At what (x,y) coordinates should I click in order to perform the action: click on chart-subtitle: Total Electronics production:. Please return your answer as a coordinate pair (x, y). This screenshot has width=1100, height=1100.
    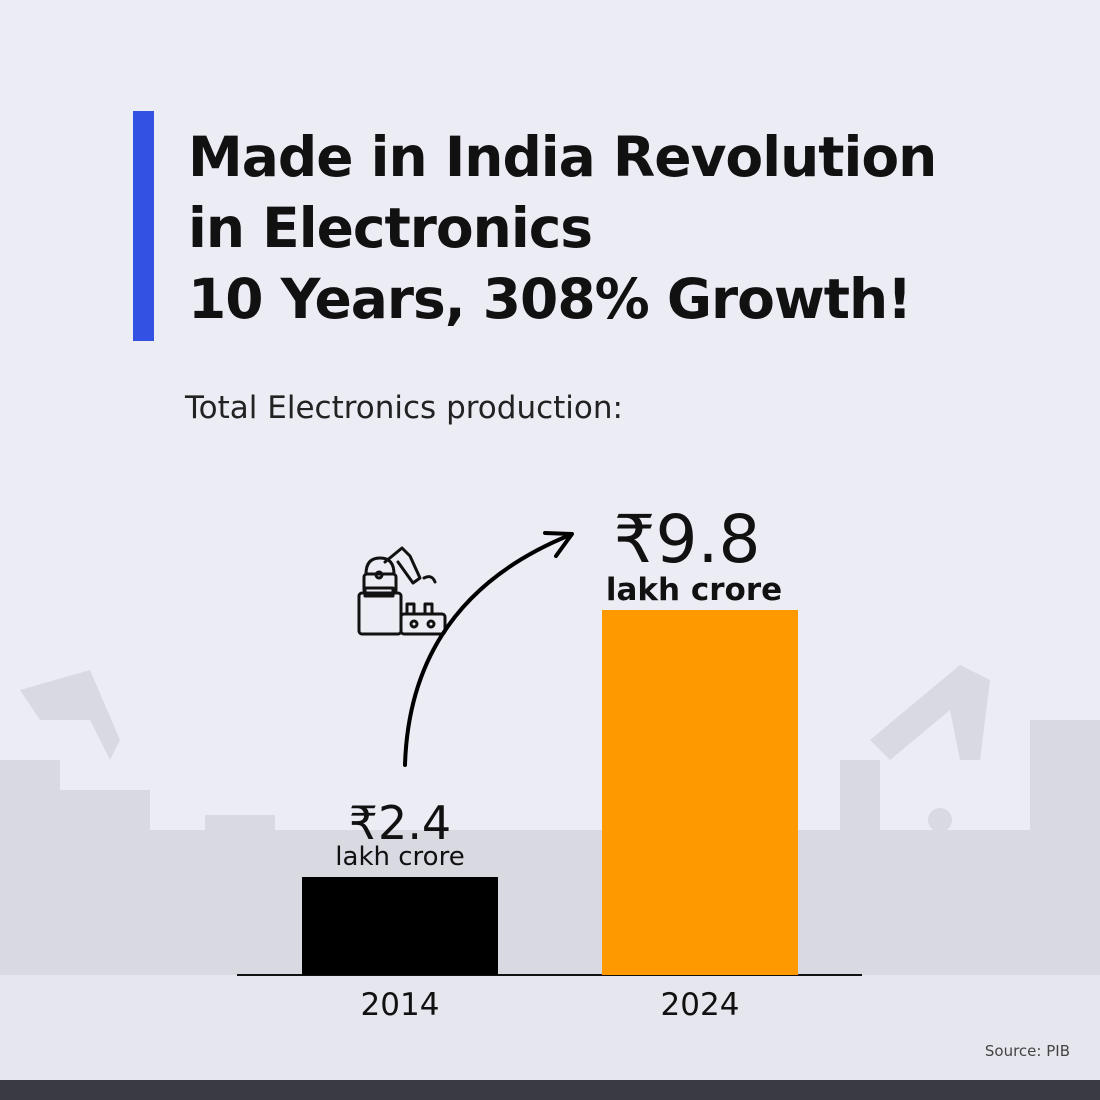
    Looking at the image, I should click on (404, 408).